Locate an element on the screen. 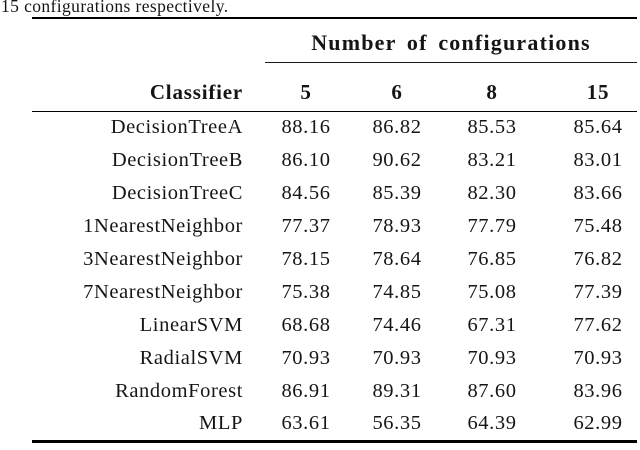 The height and width of the screenshot is (450, 640). accuracy-value: 76.82 is located at coordinates (598, 259).